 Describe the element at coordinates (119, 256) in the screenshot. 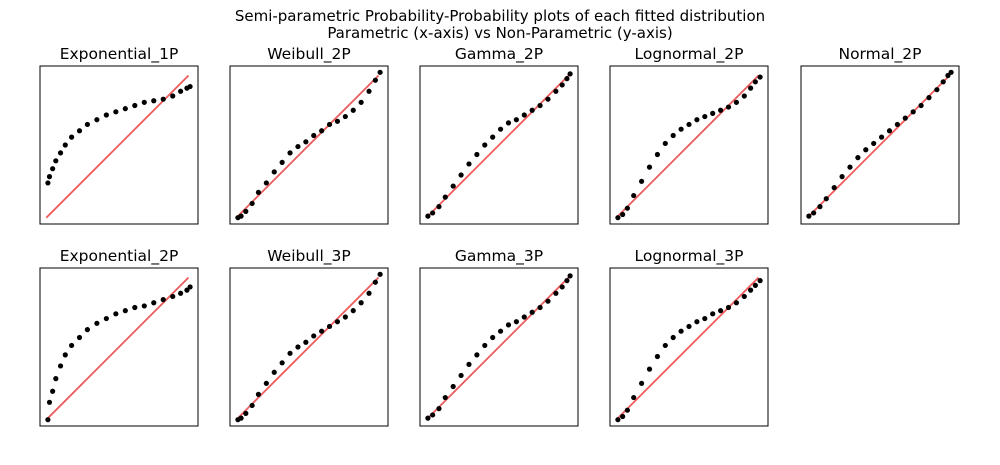

I see `subplot-title: Exponential_2P` at that location.